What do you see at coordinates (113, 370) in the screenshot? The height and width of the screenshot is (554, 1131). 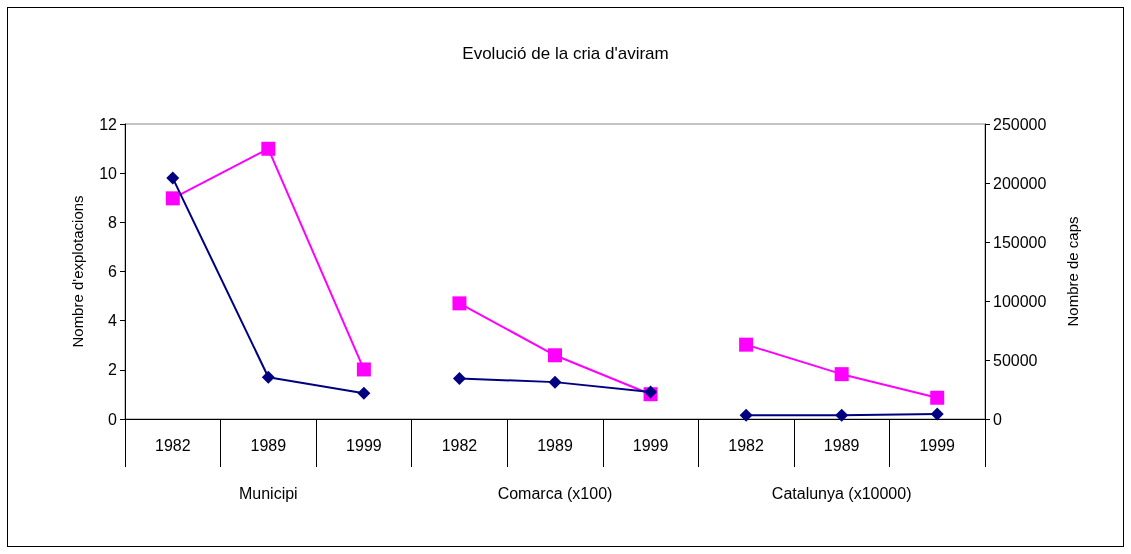 I see `y-tick-label: 2` at bounding box center [113, 370].